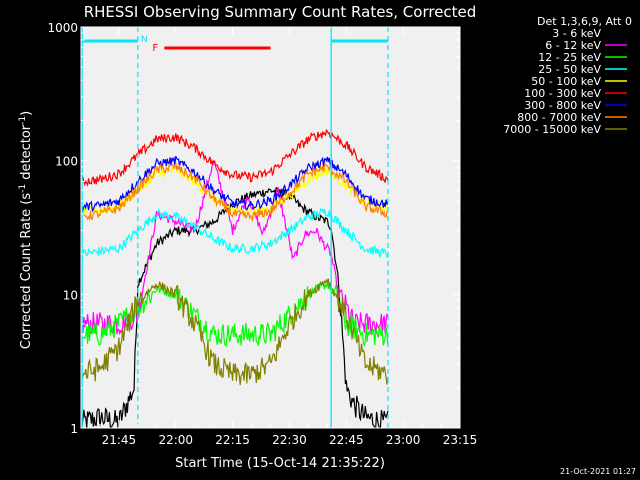  I want to click on x-tick-label-0: 21:45, so click(119, 440).